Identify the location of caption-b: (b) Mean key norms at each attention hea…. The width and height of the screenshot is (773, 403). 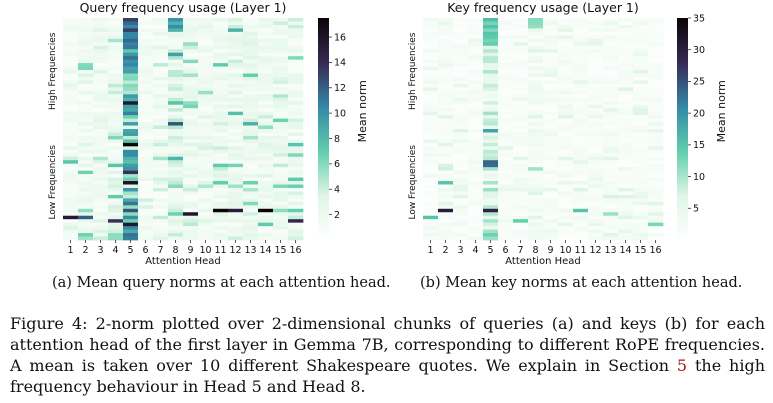
(581, 283).